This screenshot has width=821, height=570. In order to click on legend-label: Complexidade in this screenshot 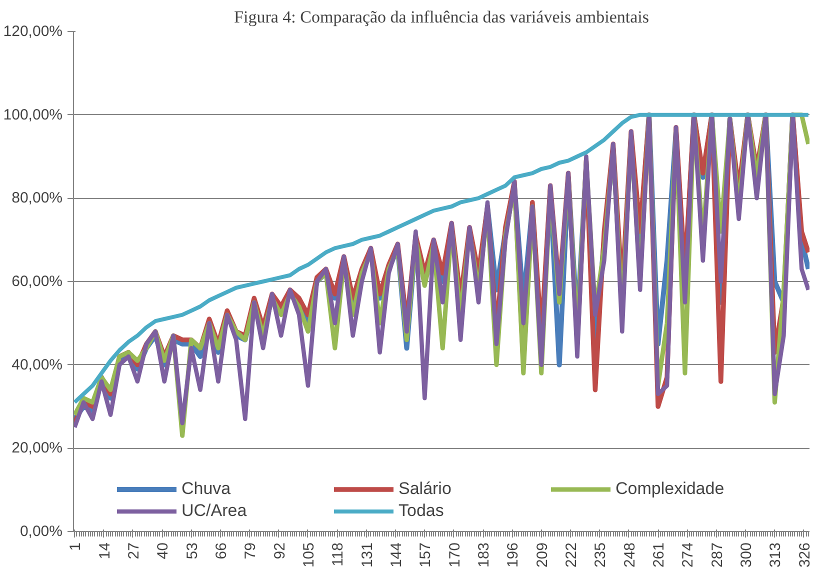, I will do `click(671, 489)`.